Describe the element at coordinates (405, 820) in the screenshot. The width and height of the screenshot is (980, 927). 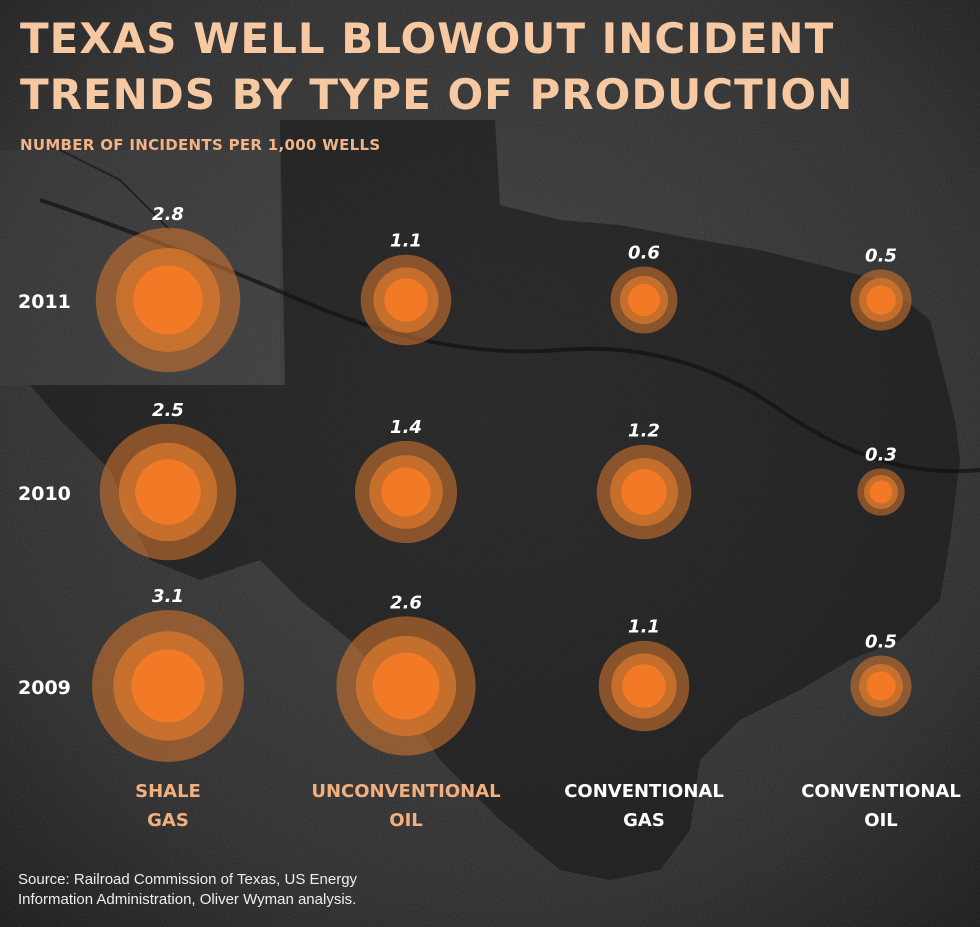
I see `category-label-1-line2: OIL` at that location.